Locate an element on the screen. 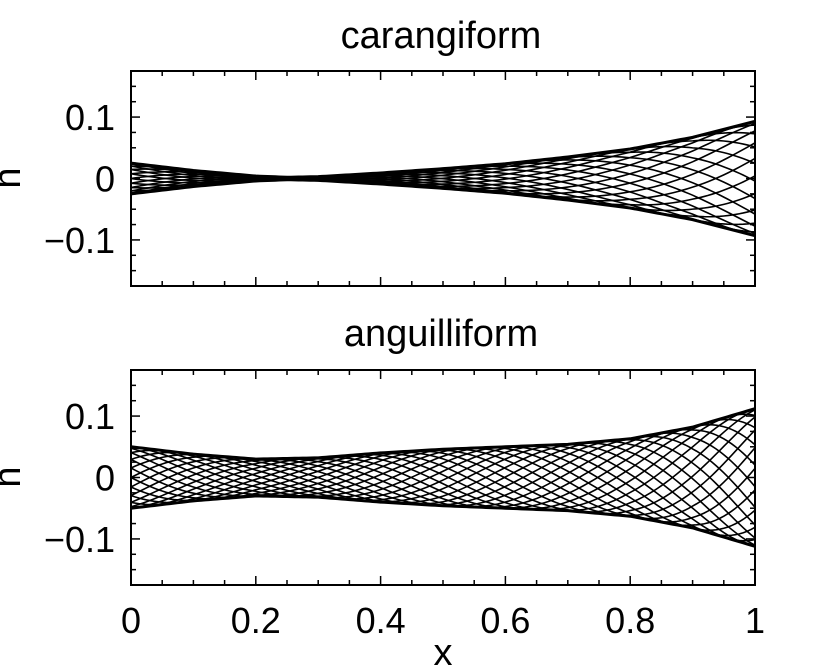  carangiform-wave-curve is located at coordinates (443, 156).